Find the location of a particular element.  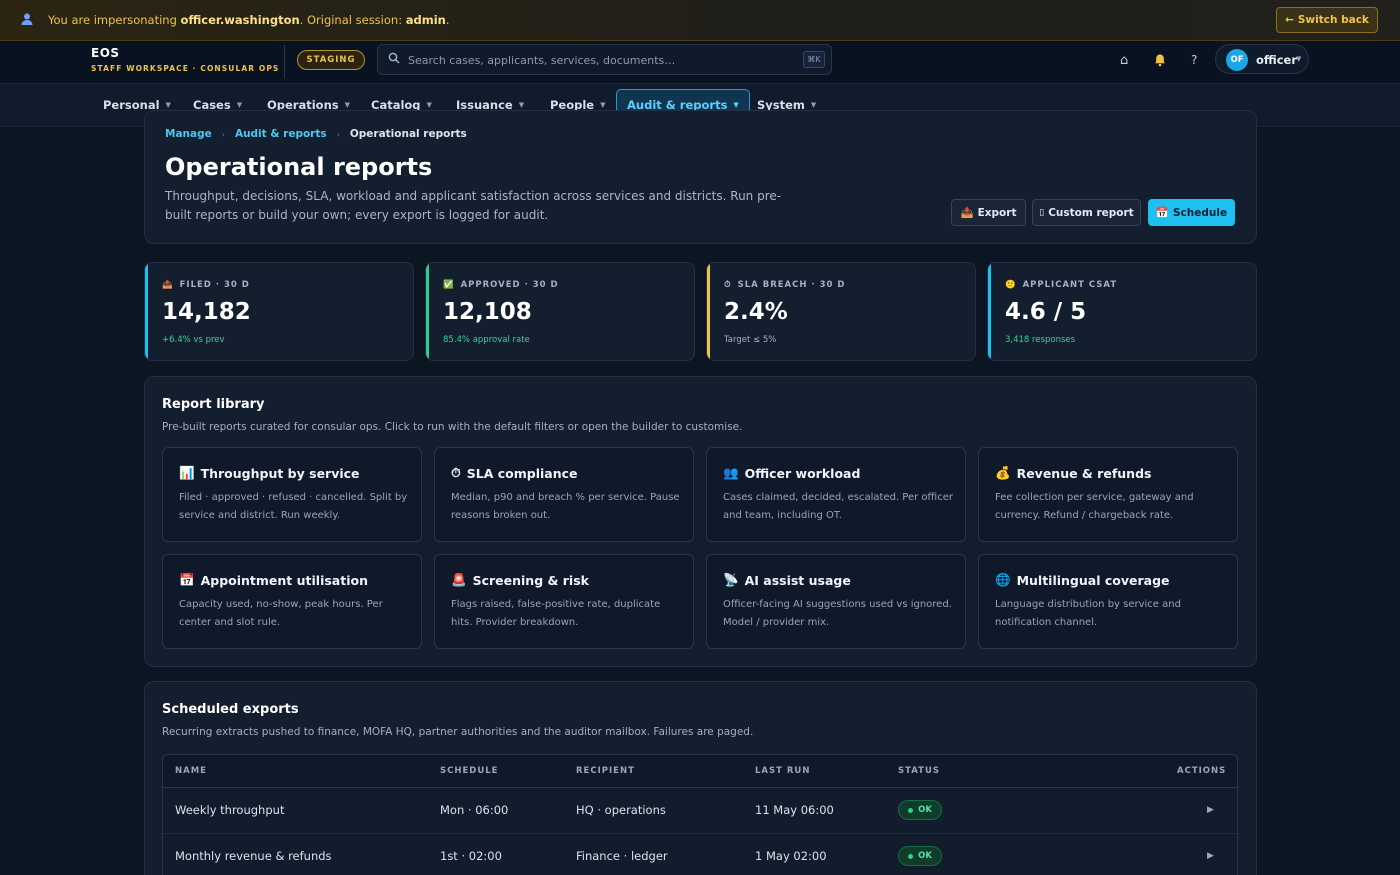

user-icon is located at coordinates (28, 20).